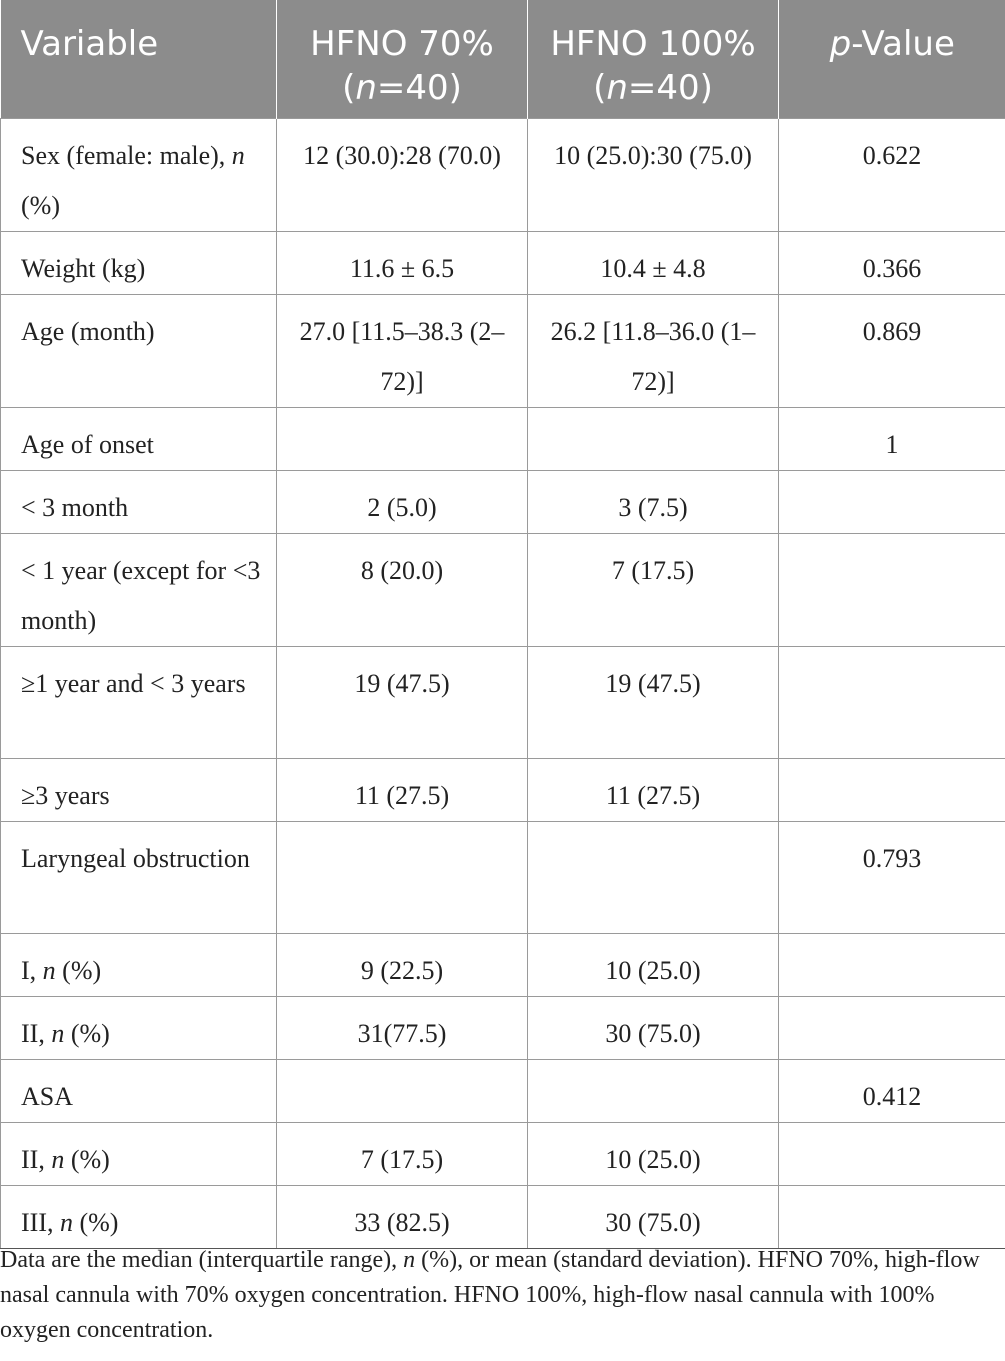 Image resolution: width=1005 pixels, height=1361 pixels. Describe the element at coordinates (653, 174) in the screenshot. I see `cell-hfno100: 10 (25.0):30 (75.0)` at that location.